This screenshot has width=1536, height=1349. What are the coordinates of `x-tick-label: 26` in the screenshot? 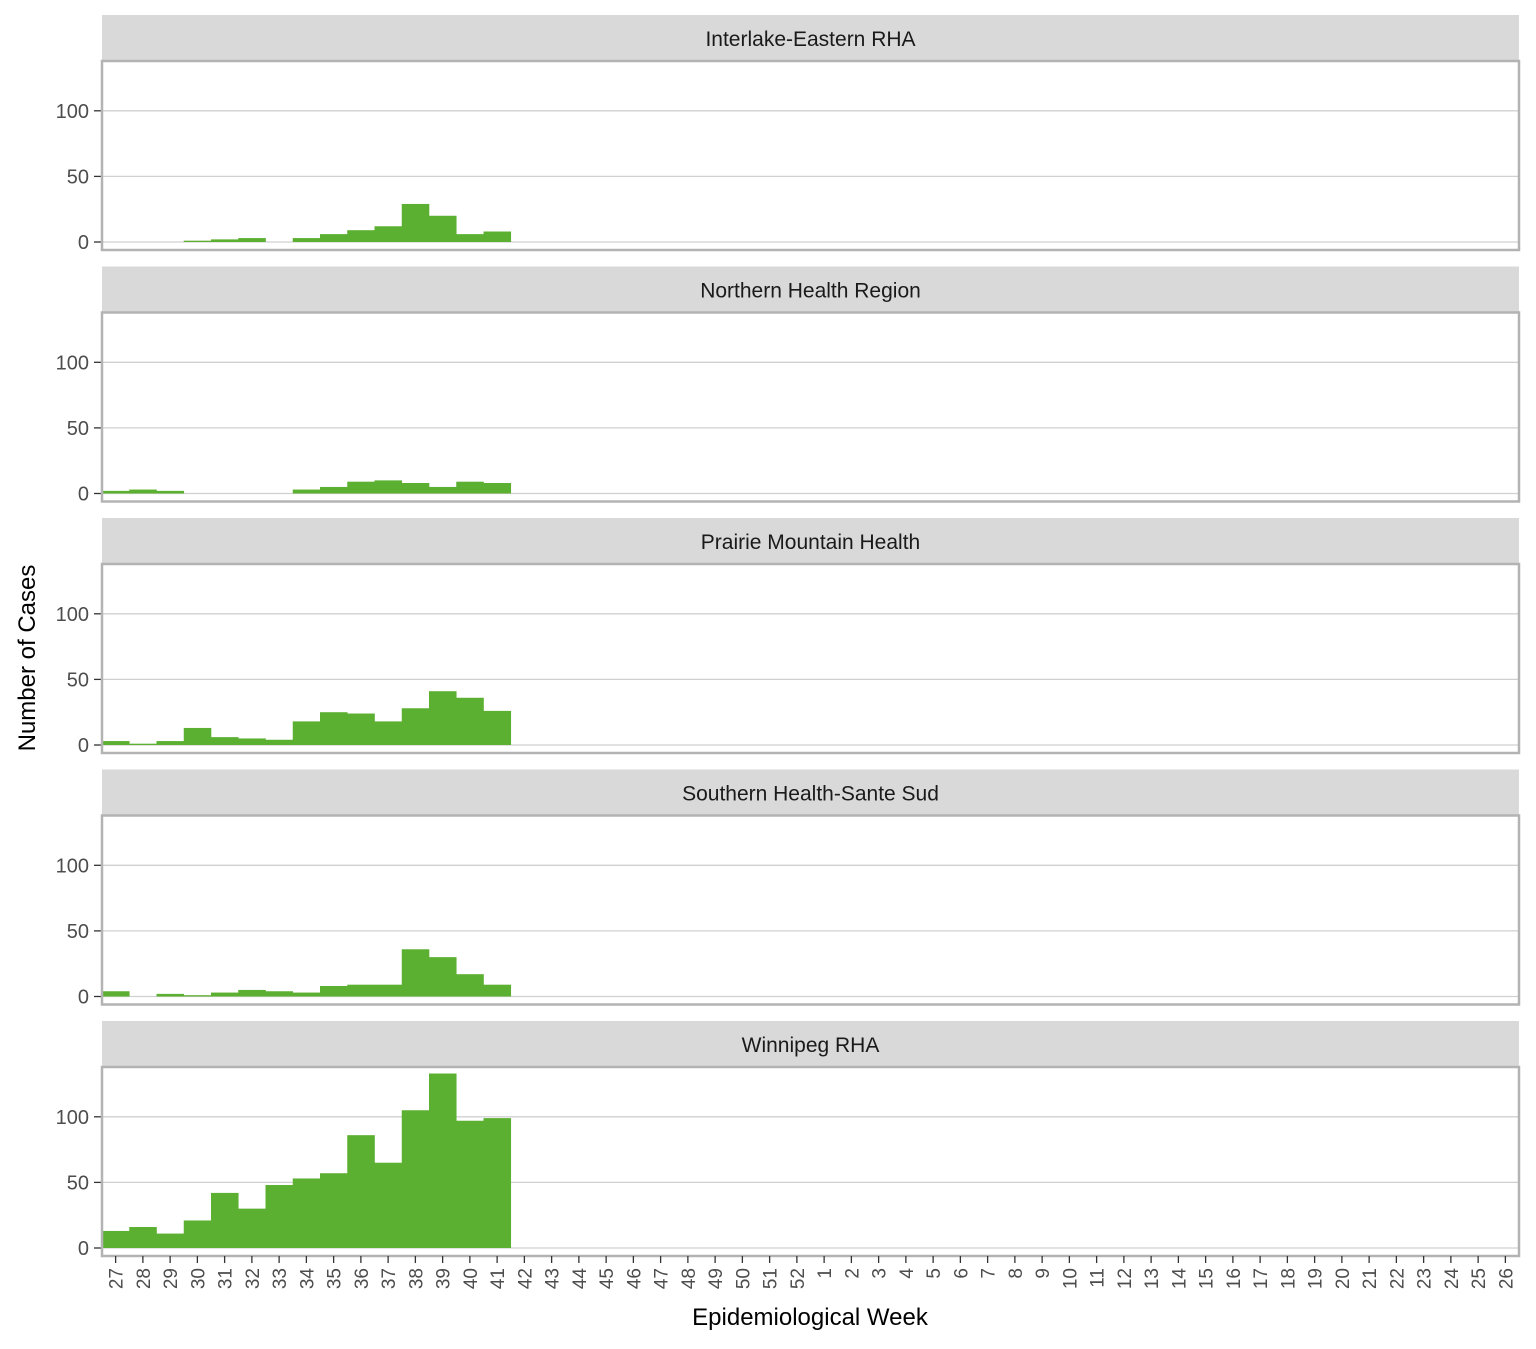 It's located at (1506, 1278).